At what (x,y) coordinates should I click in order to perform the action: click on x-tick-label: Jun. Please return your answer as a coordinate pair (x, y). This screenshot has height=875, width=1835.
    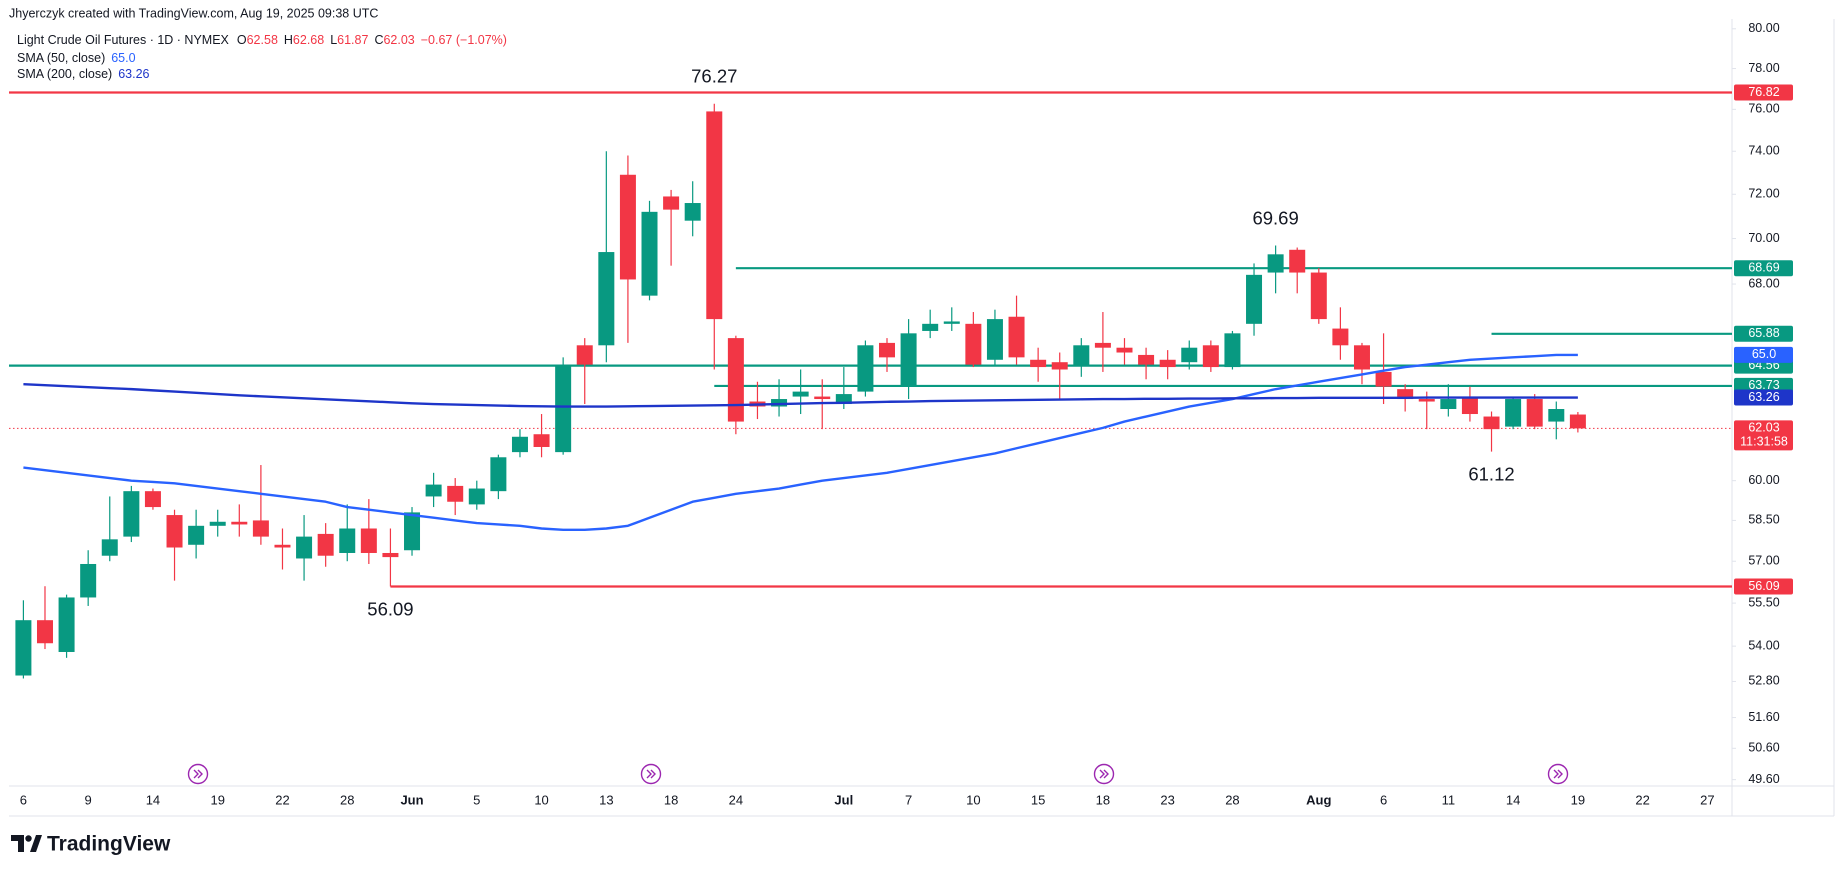
    Looking at the image, I should click on (411, 799).